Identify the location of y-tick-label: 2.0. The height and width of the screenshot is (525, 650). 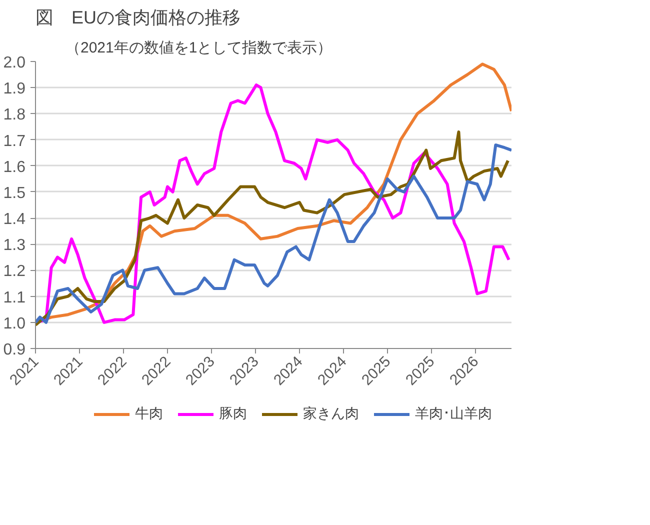
(14, 63).